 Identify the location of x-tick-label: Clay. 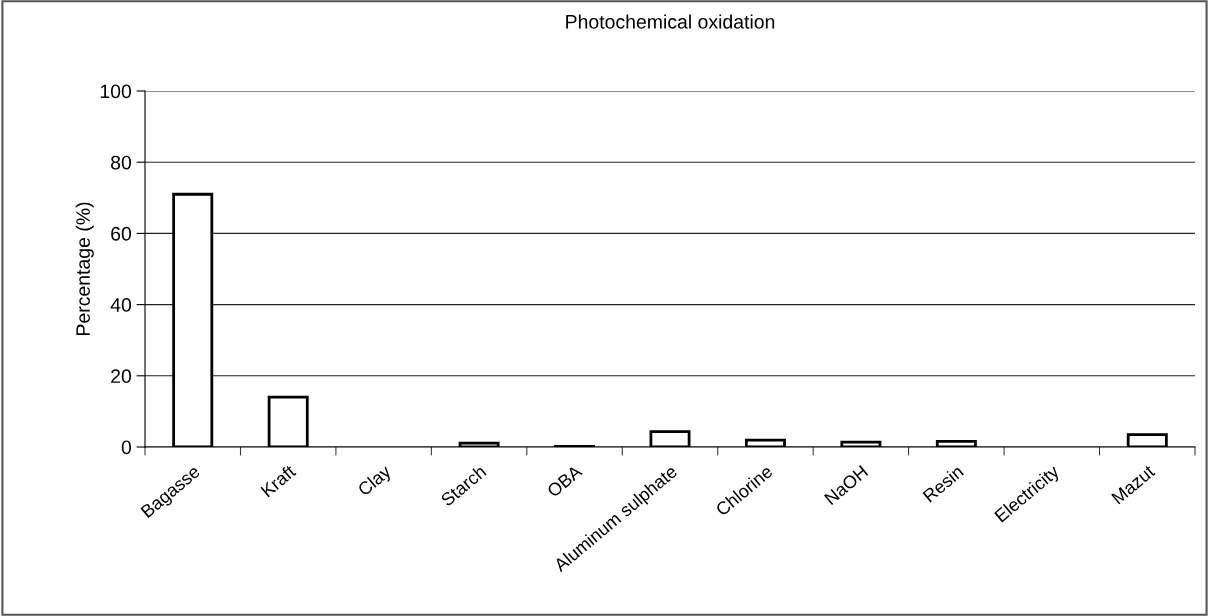
(375, 481).